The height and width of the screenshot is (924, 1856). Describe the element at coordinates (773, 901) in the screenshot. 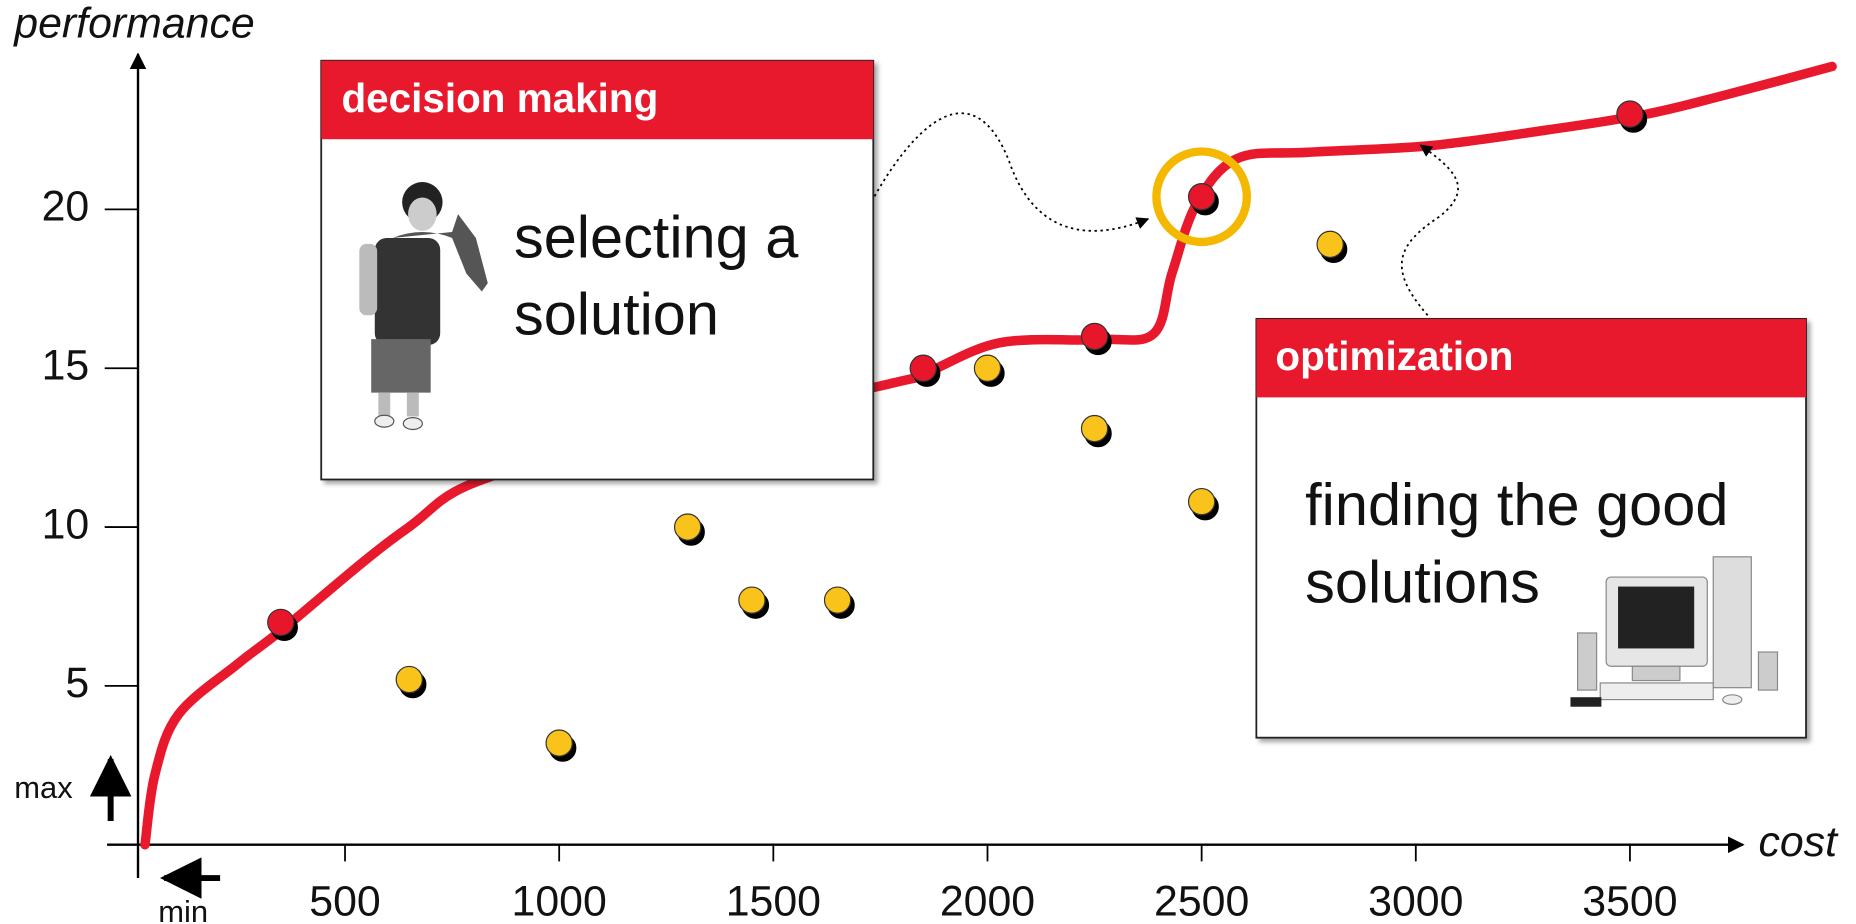

I see `x-tick-label: 1500` at that location.